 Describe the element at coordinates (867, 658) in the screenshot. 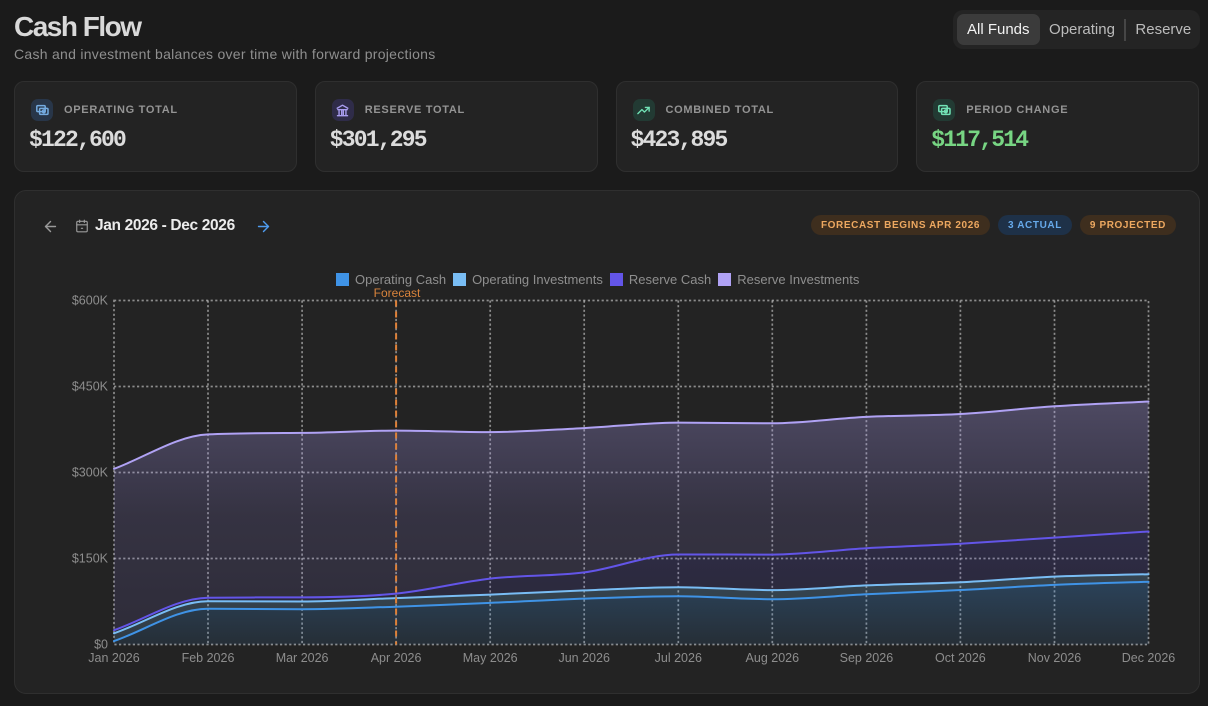

I see `svg-text: Sep 2026` at that location.